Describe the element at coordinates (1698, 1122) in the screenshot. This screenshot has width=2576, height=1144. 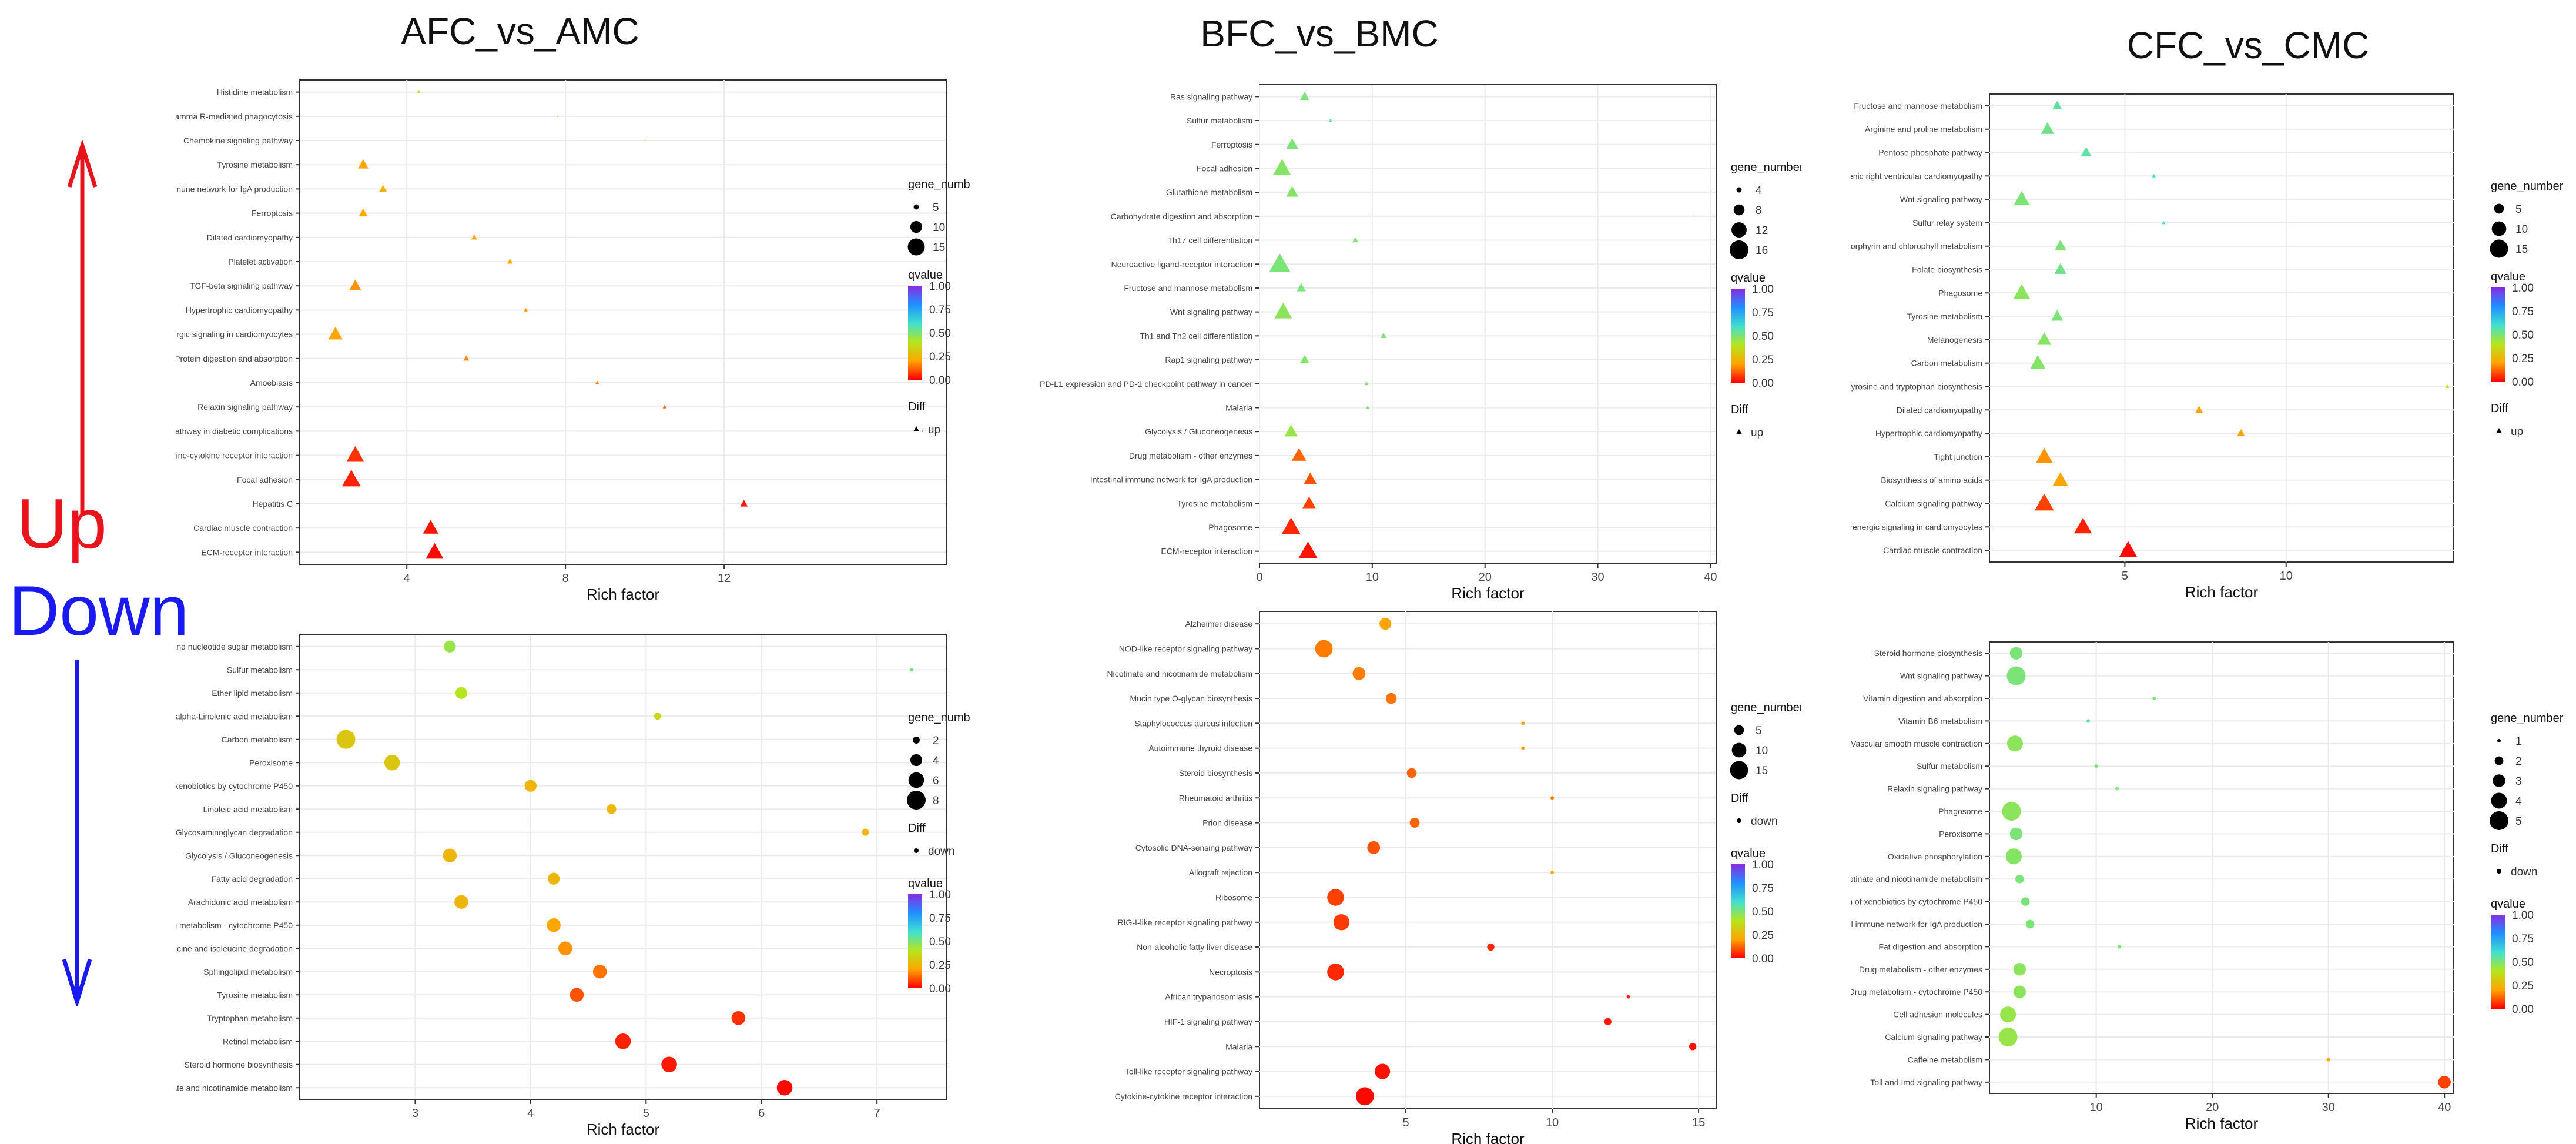
I see `x-tick-label: 15` at that location.